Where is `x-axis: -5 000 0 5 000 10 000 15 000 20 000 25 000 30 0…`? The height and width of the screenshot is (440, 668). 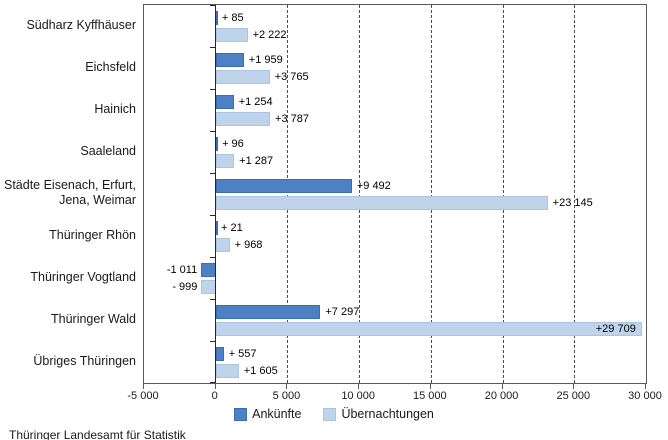 x-axis: -5 000 0 5 000 10 000 15 000 20 000 25 000 30 0… is located at coordinates (394, 395).